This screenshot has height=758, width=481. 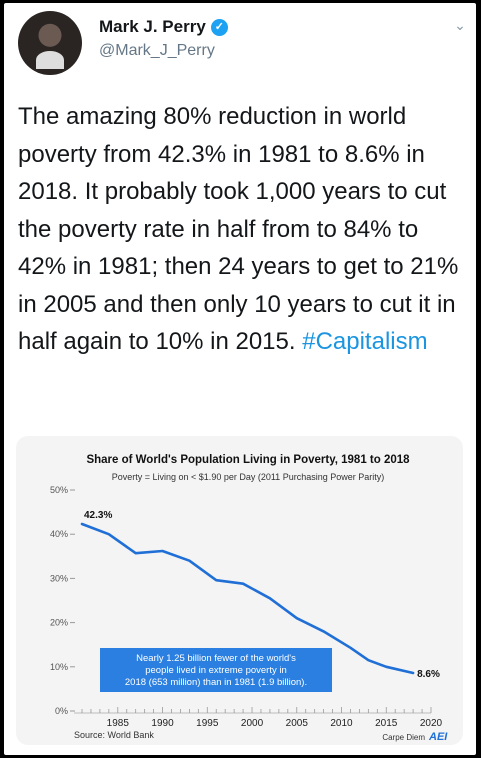 I want to click on chart-source: Source: World Bank, so click(x=114, y=735).